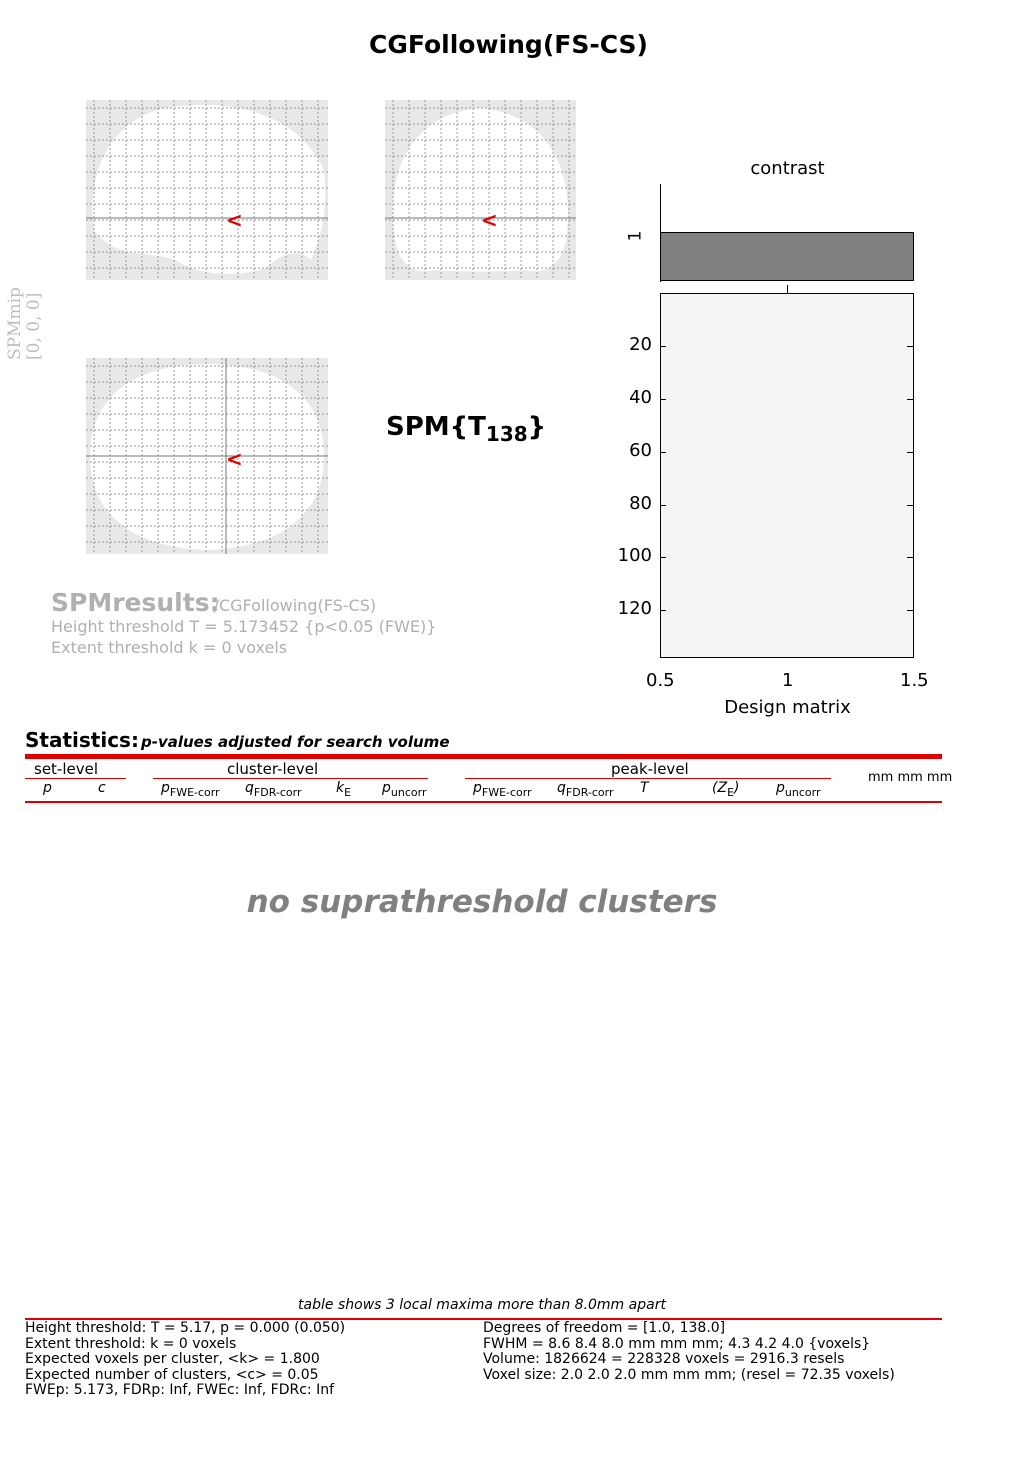  I want to click on col-peak-pfwe: pFWE-corr, so click(502, 789).